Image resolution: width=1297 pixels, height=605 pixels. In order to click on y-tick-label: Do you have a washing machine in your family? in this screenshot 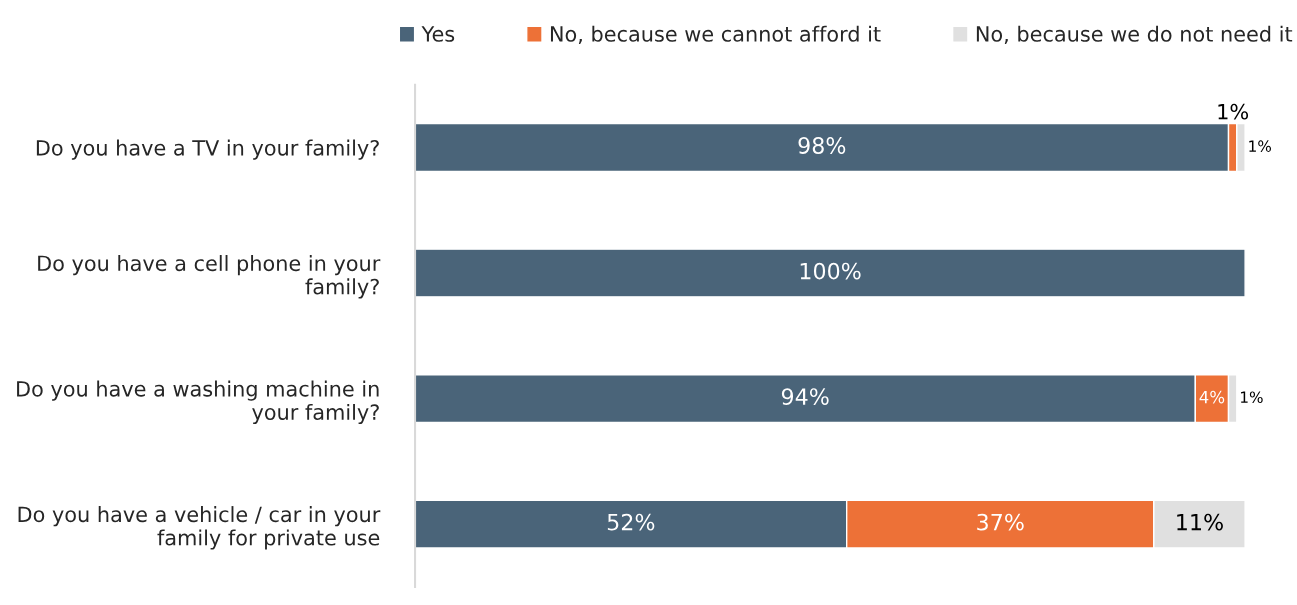, I will do `click(198, 402)`.